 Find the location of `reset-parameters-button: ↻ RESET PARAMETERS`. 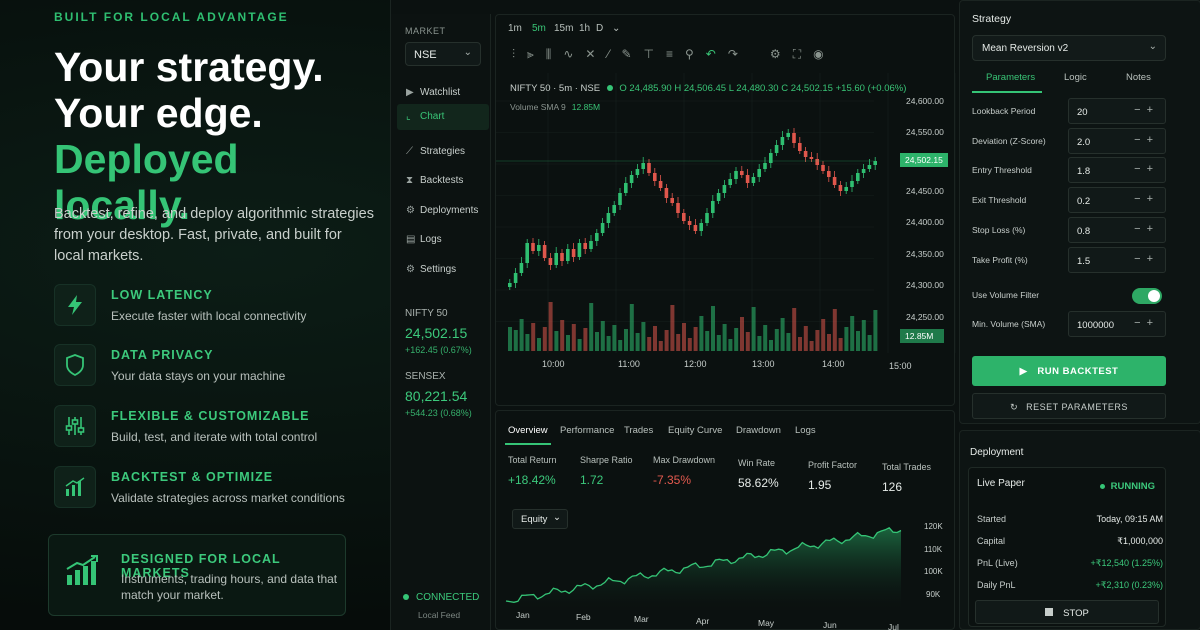

reset-parameters-button: ↻ RESET PARAMETERS is located at coordinates (1069, 406).